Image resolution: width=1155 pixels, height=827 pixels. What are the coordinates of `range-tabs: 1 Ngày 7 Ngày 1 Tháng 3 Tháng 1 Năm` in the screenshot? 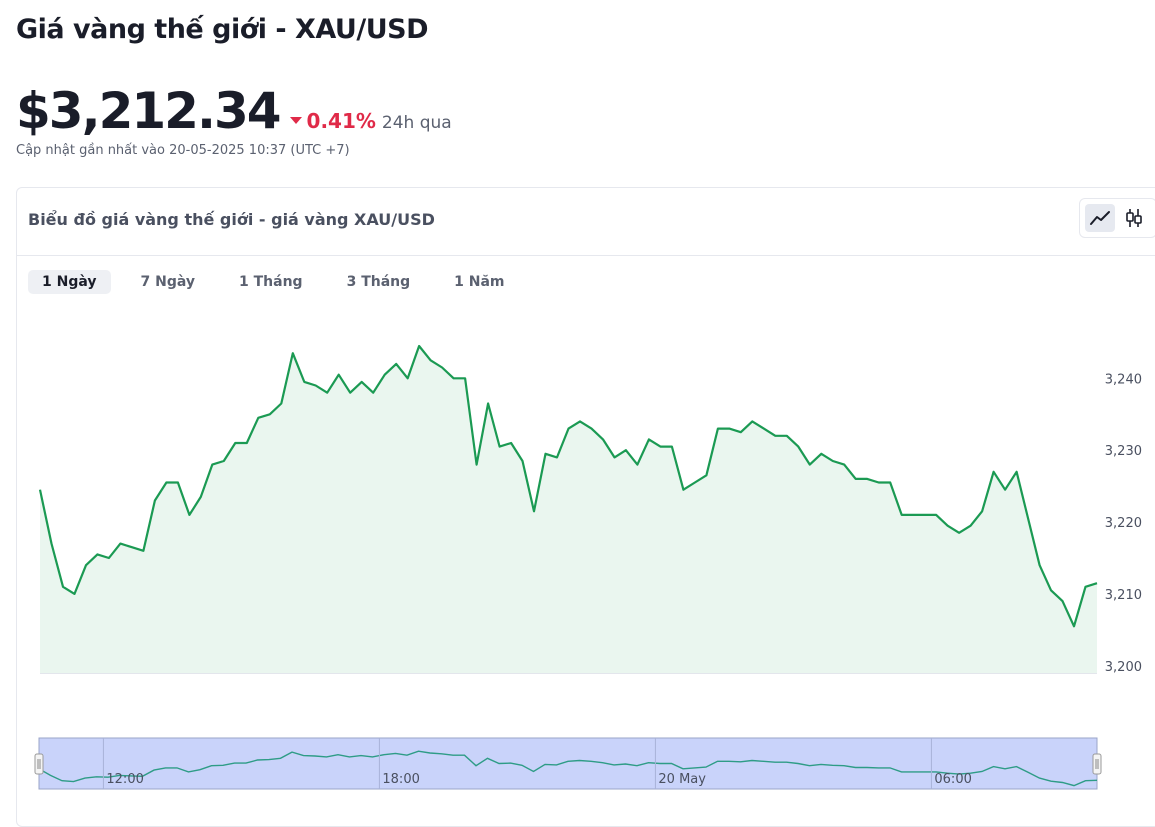 It's located at (281, 282).